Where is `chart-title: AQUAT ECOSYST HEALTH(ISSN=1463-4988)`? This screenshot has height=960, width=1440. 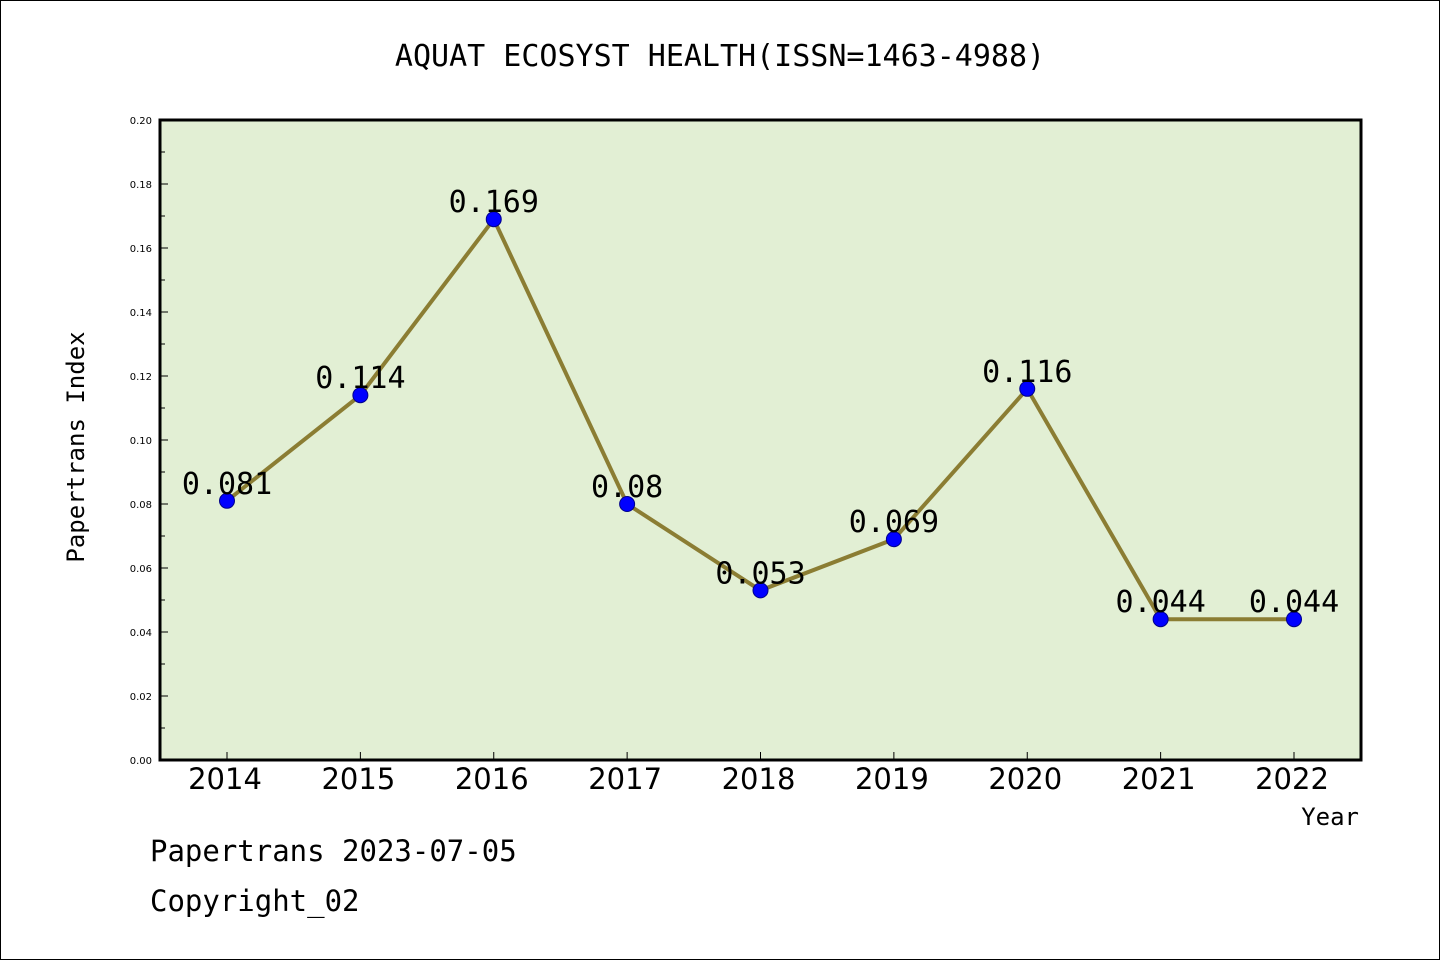
chart-title: AQUAT ECOSYST HEALTH(ISSN=1463-4988) is located at coordinates (720, 56).